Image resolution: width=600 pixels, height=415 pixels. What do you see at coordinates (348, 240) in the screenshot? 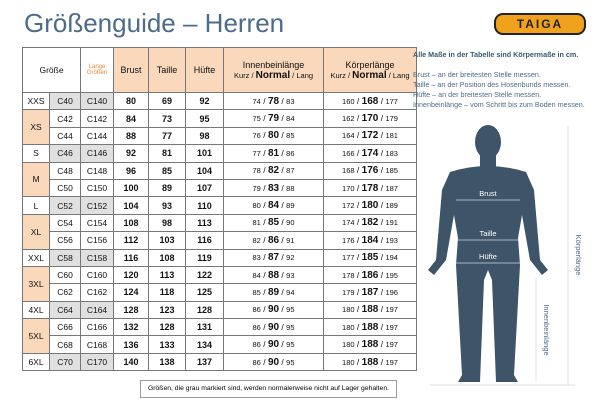
I see `value: 176` at bounding box center [348, 240].